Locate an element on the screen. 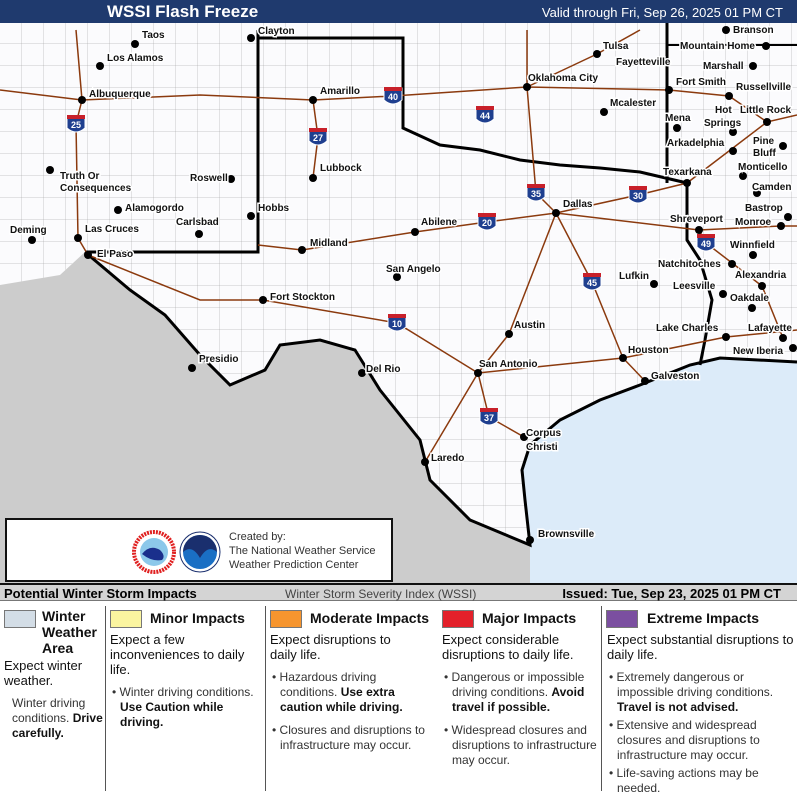  city-label: Dallas is located at coordinates (578, 204).